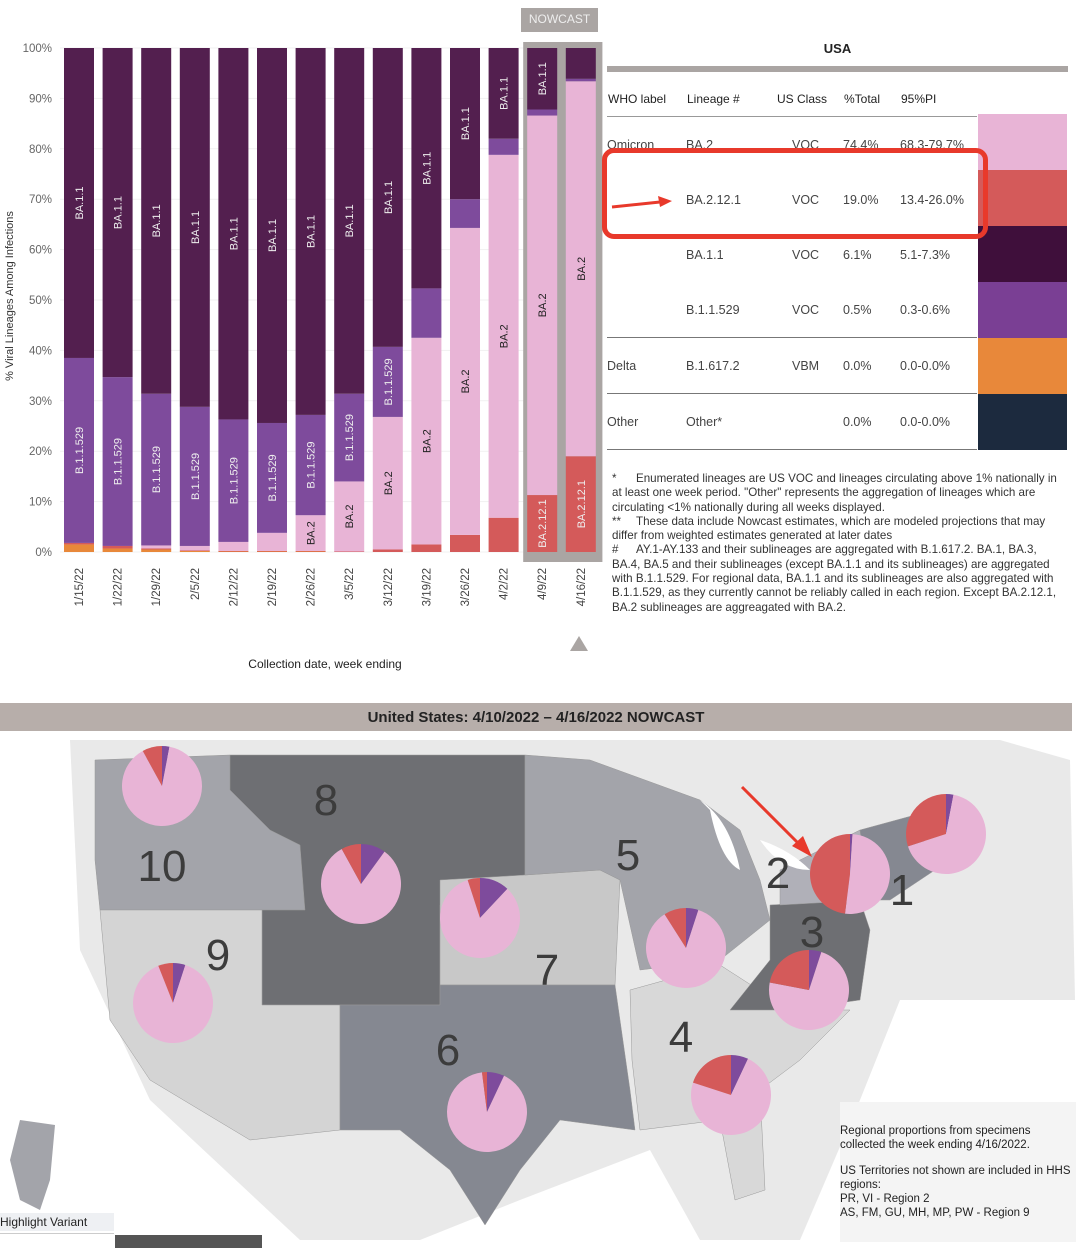  Describe the element at coordinates (40, 251) in the screenshot. I see `y-tick-label: 60%` at that location.